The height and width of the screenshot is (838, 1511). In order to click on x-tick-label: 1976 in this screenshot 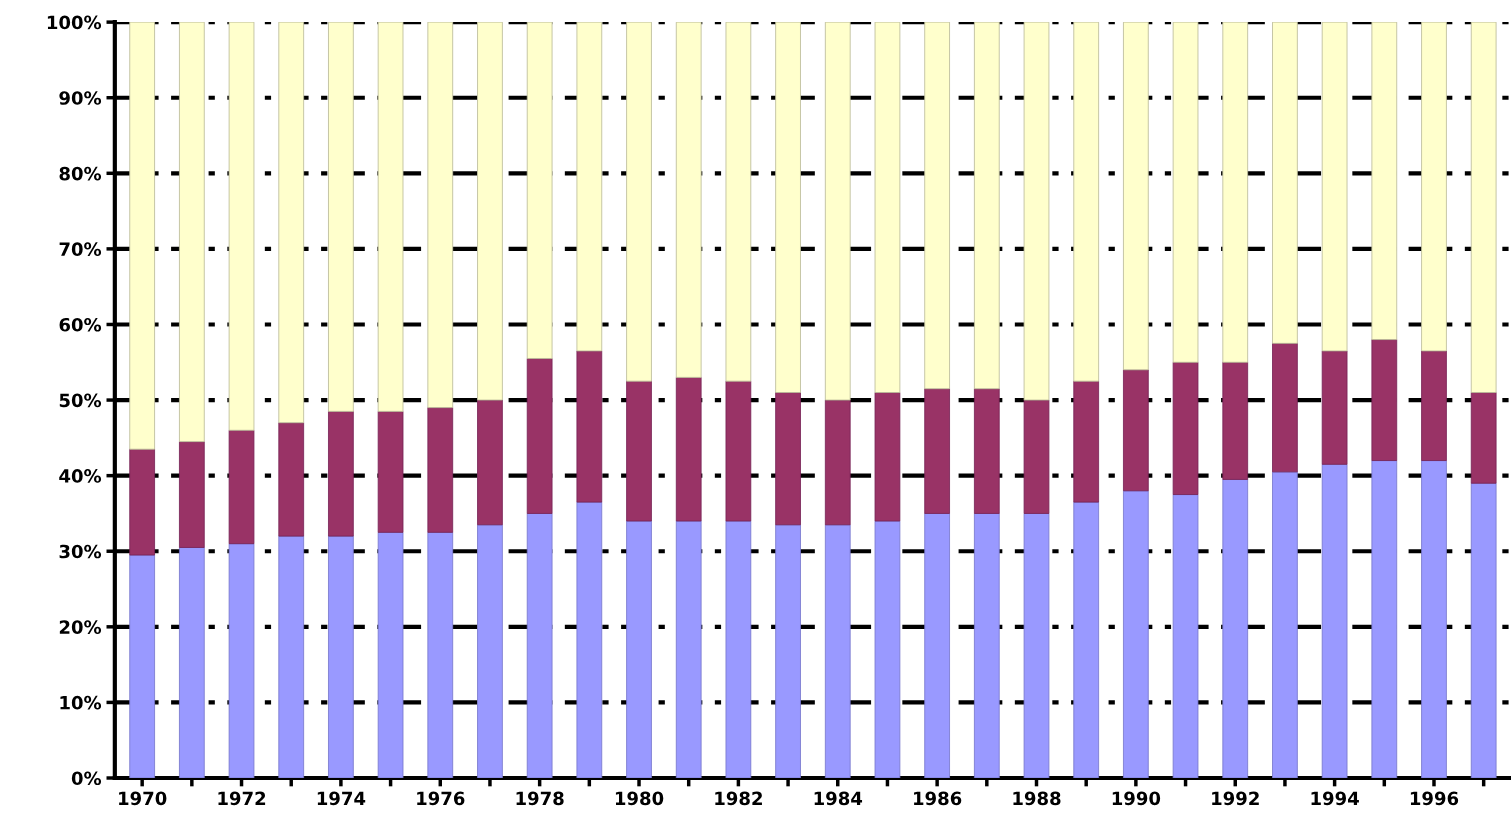, I will do `click(441, 798)`.